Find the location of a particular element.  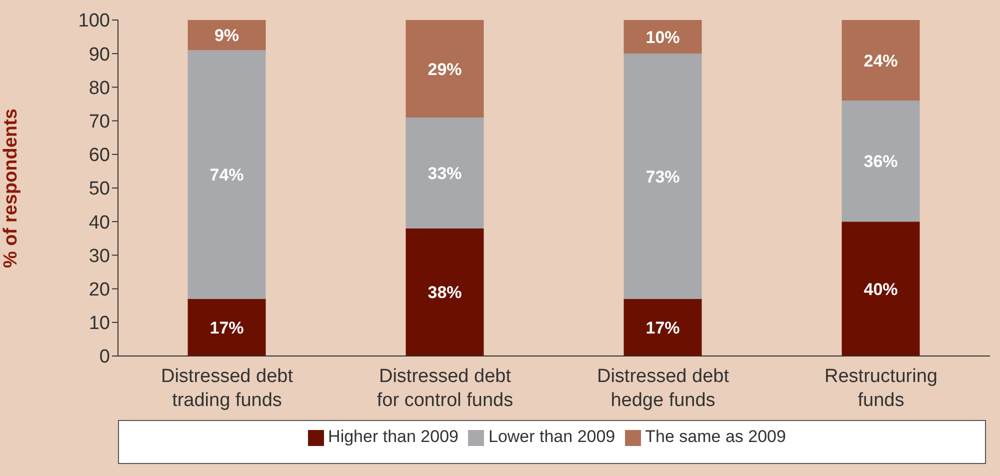

data-label: 10% is located at coordinates (663, 37).